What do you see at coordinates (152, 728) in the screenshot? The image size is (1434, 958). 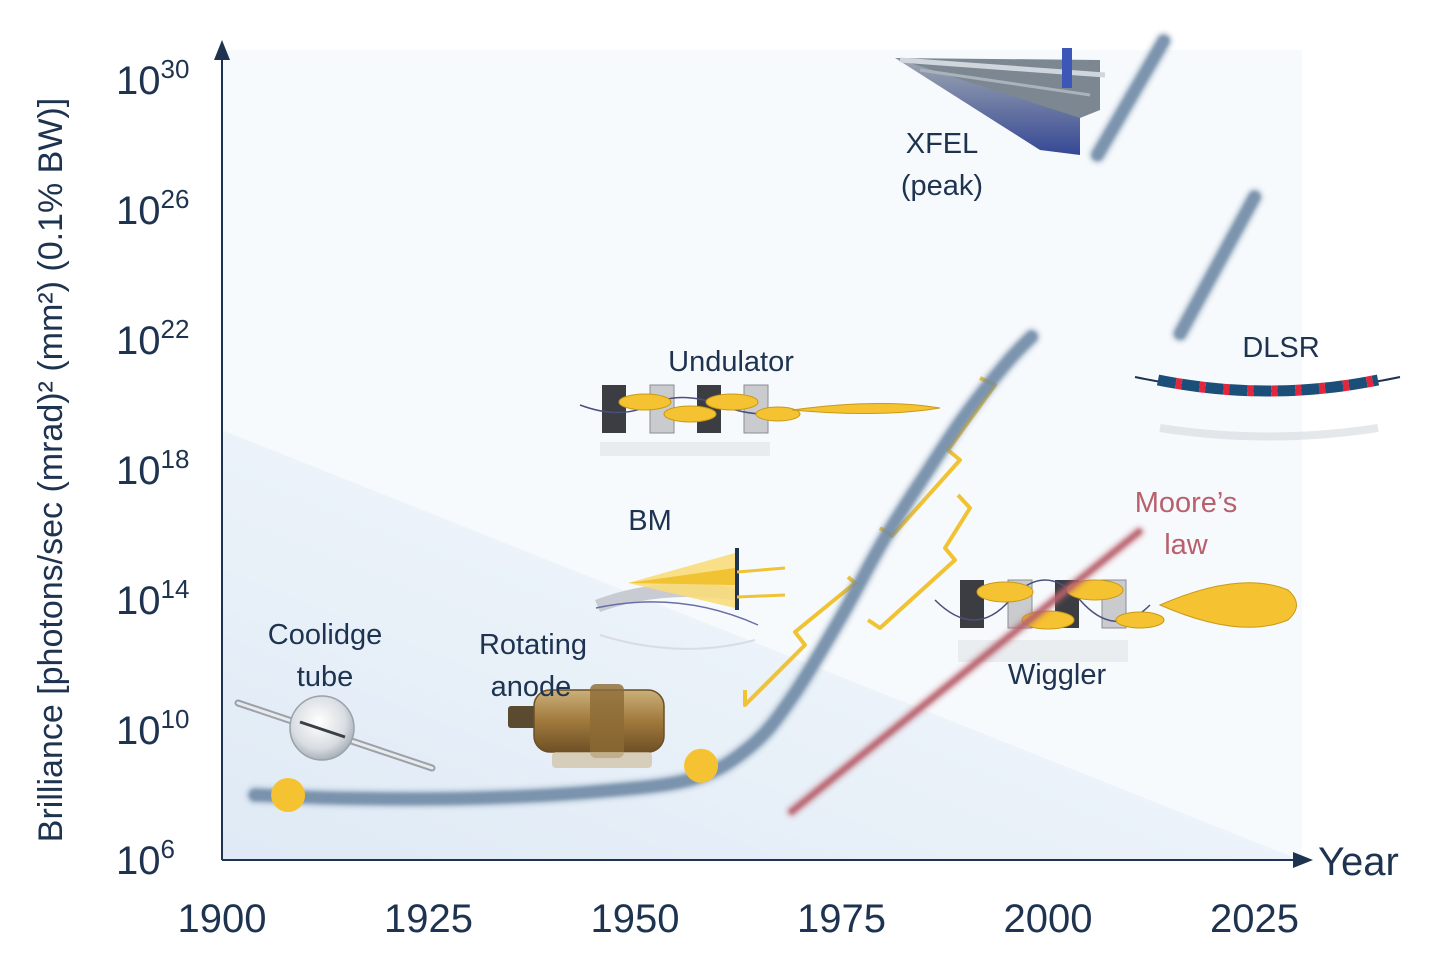 I see `y-tick-10: 1010` at bounding box center [152, 728].